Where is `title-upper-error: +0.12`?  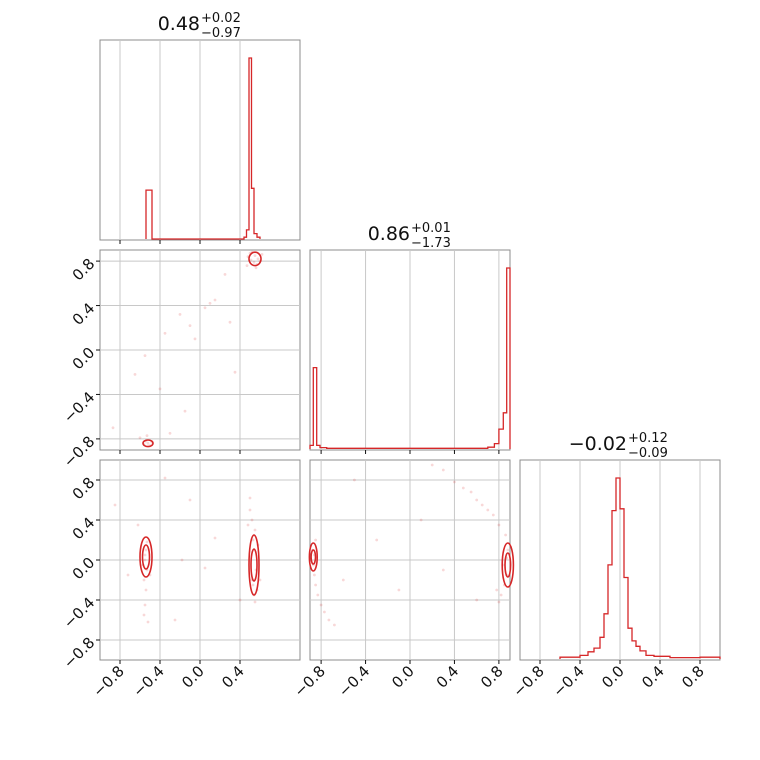
title-upper-error: +0.12 is located at coordinates (648, 438).